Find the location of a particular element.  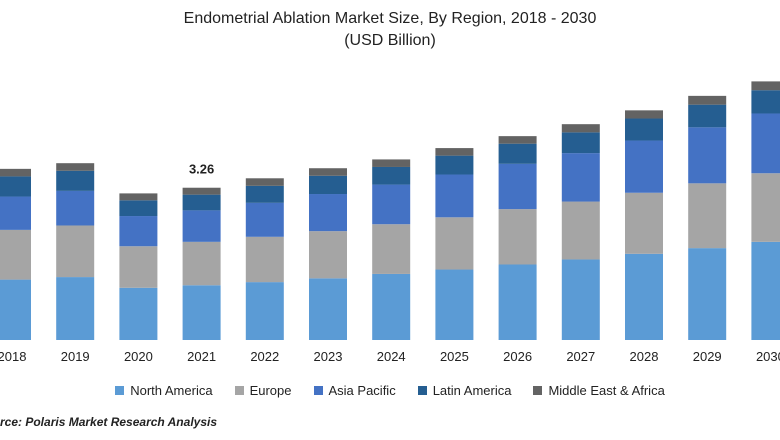

bar-segment-middle-east-and-africa-2030 is located at coordinates (765, 86).